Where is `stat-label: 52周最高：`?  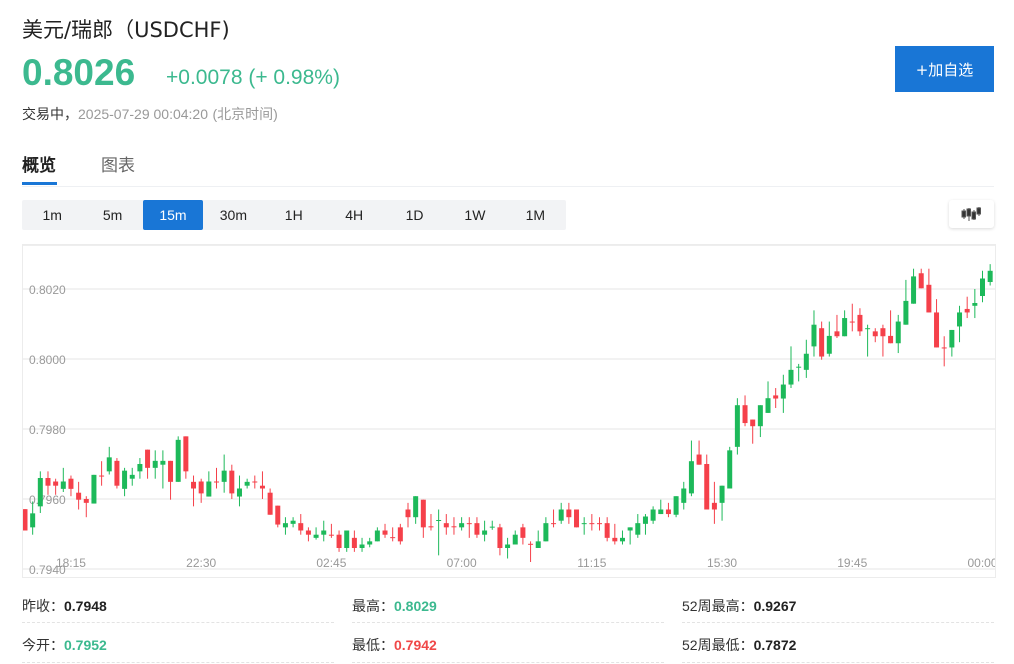
stat-label: 52周最高： is located at coordinates (718, 606).